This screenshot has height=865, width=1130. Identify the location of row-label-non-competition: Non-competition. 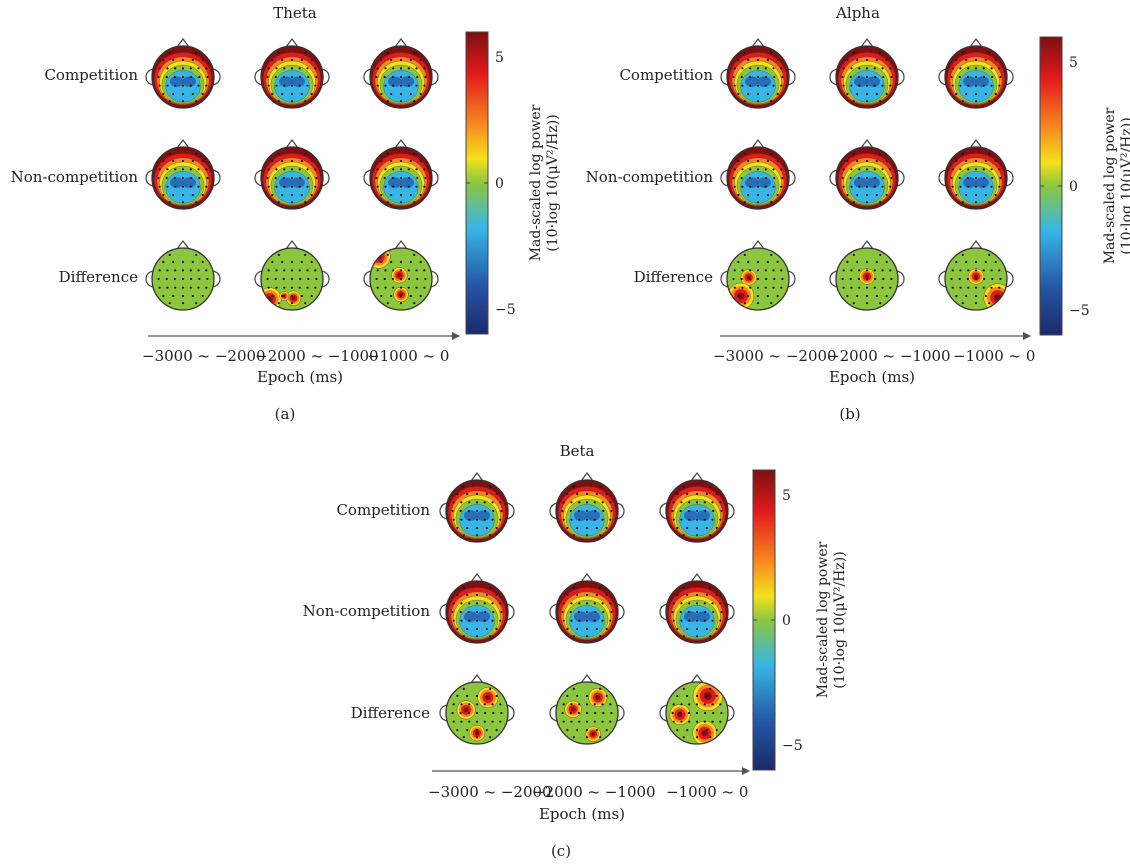
(74, 177).